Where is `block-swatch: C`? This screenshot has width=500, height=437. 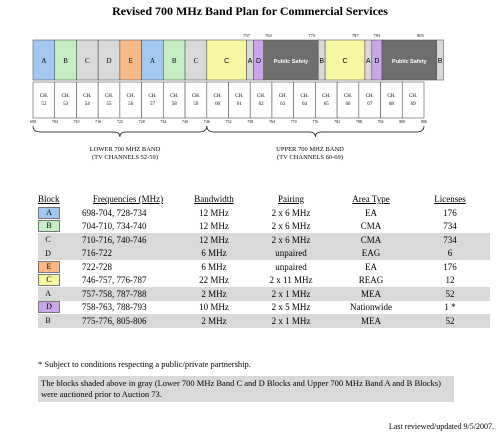 block-swatch: C is located at coordinates (48, 240).